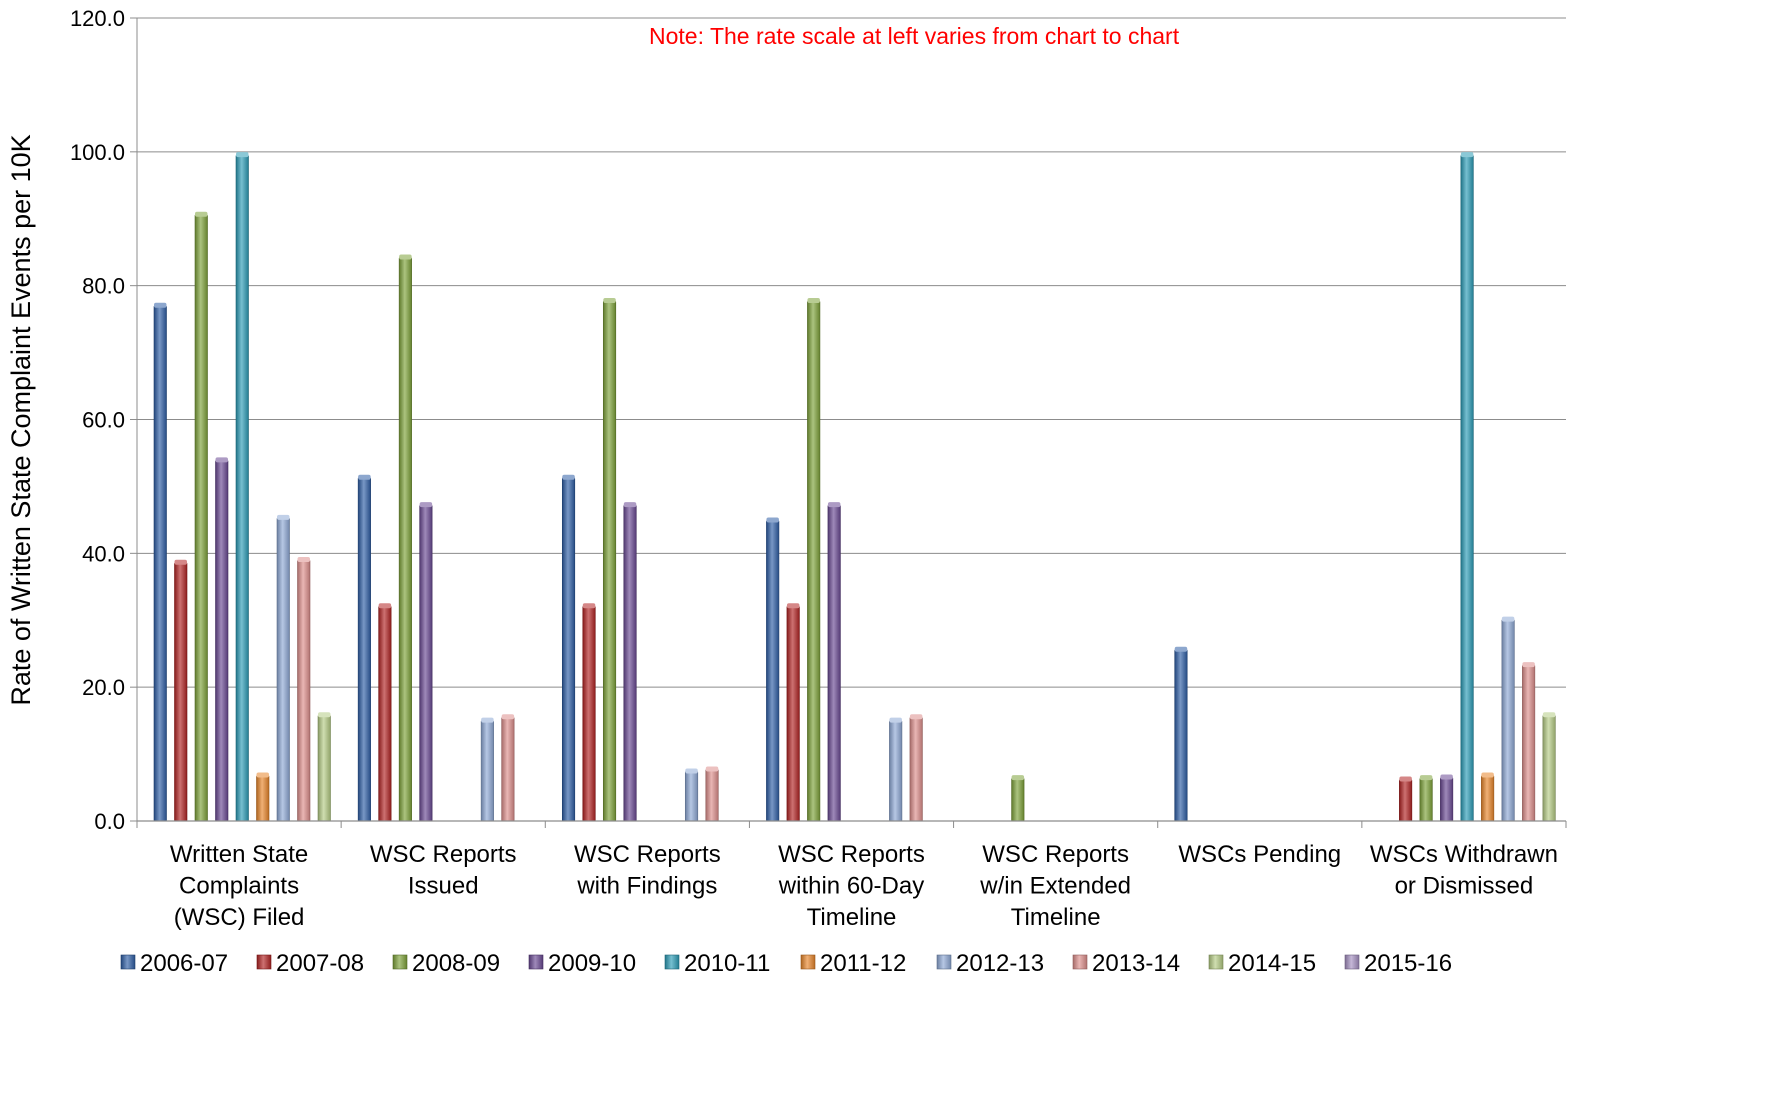 The height and width of the screenshot is (1107, 1781). Describe the element at coordinates (97, 152) in the screenshot. I see `y-tick-label: 100.0` at that location.